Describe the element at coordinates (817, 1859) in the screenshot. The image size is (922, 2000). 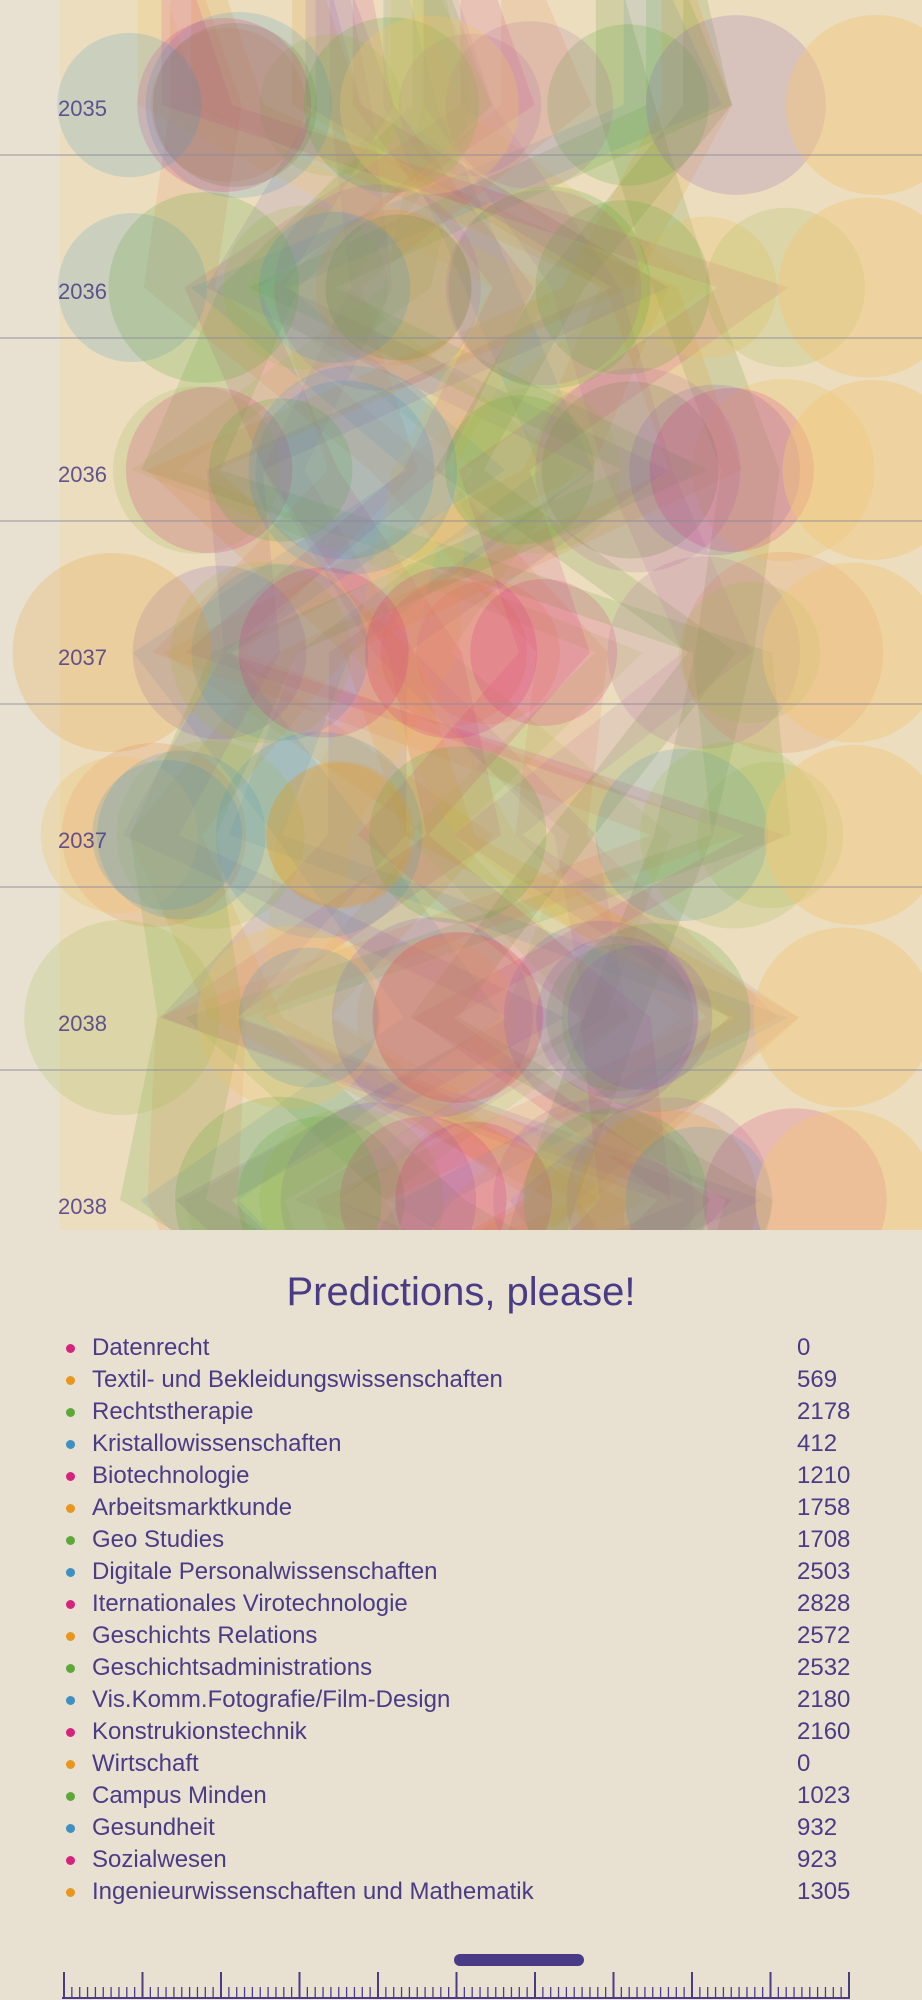
I see `legend-value: 923` at that location.